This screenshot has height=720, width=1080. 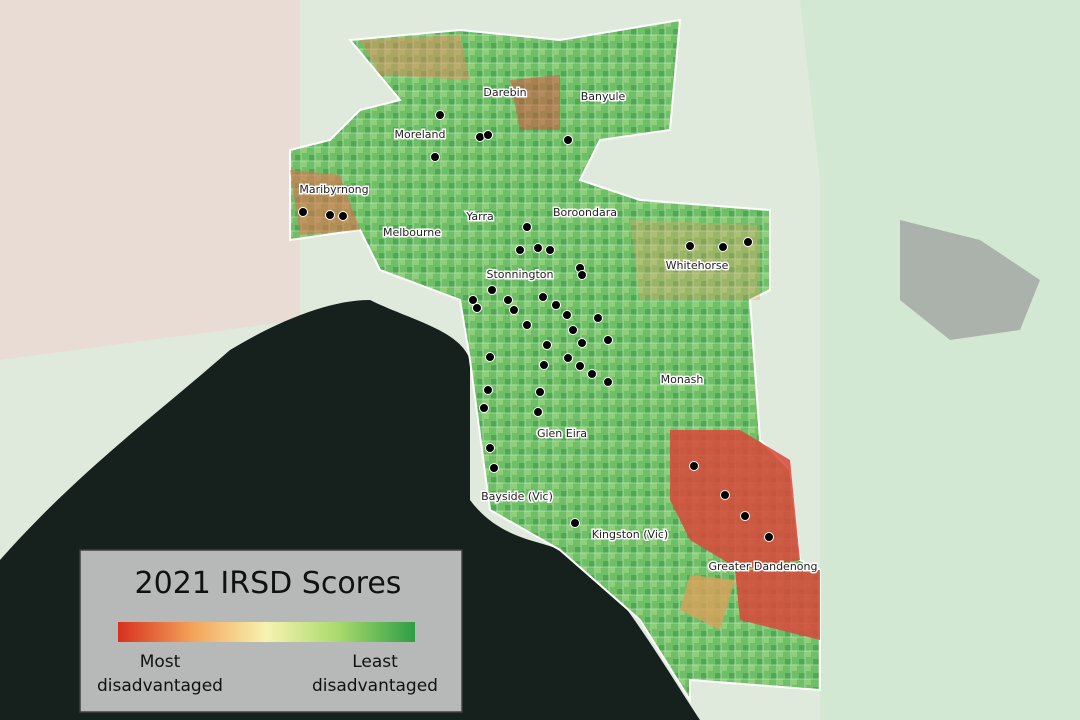 I want to click on region-label: Yarra, so click(x=479, y=216).